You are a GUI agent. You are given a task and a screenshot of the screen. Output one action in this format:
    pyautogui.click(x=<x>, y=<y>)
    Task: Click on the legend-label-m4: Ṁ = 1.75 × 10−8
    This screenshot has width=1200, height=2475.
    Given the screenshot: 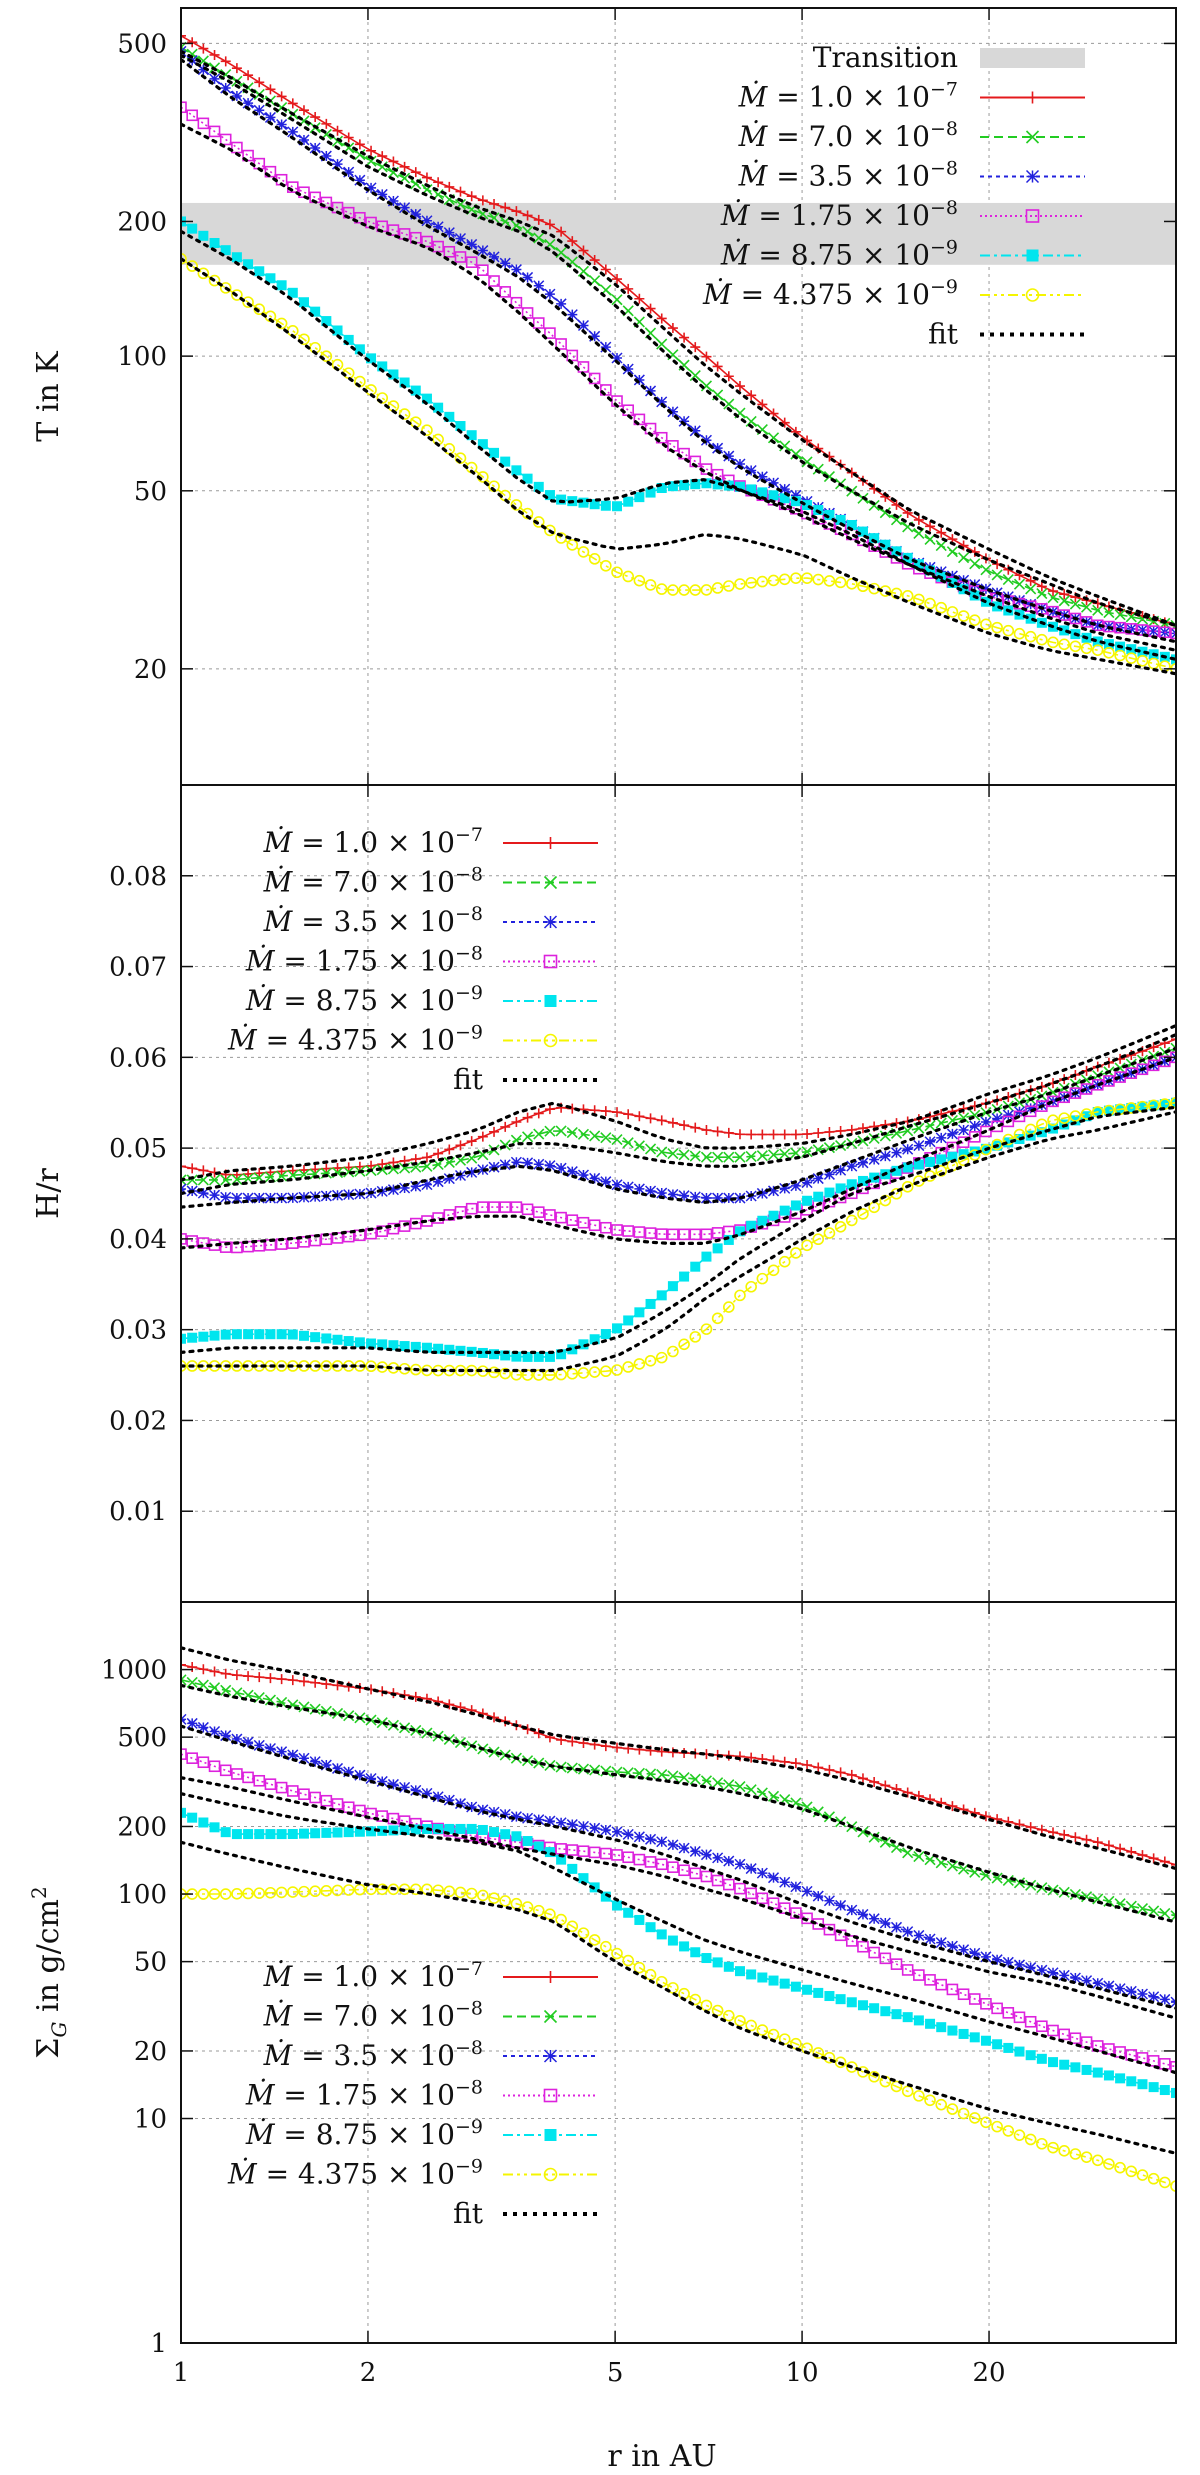 What is the action you would take?
    pyautogui.click(x=364, y=960)
    